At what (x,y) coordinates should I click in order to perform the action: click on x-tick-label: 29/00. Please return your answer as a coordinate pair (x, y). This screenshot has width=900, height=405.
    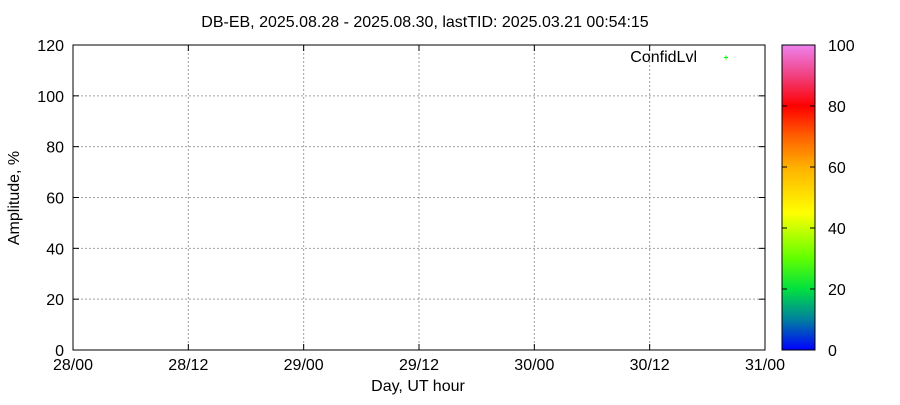
    Looking at the image, I should click on (304, 365).